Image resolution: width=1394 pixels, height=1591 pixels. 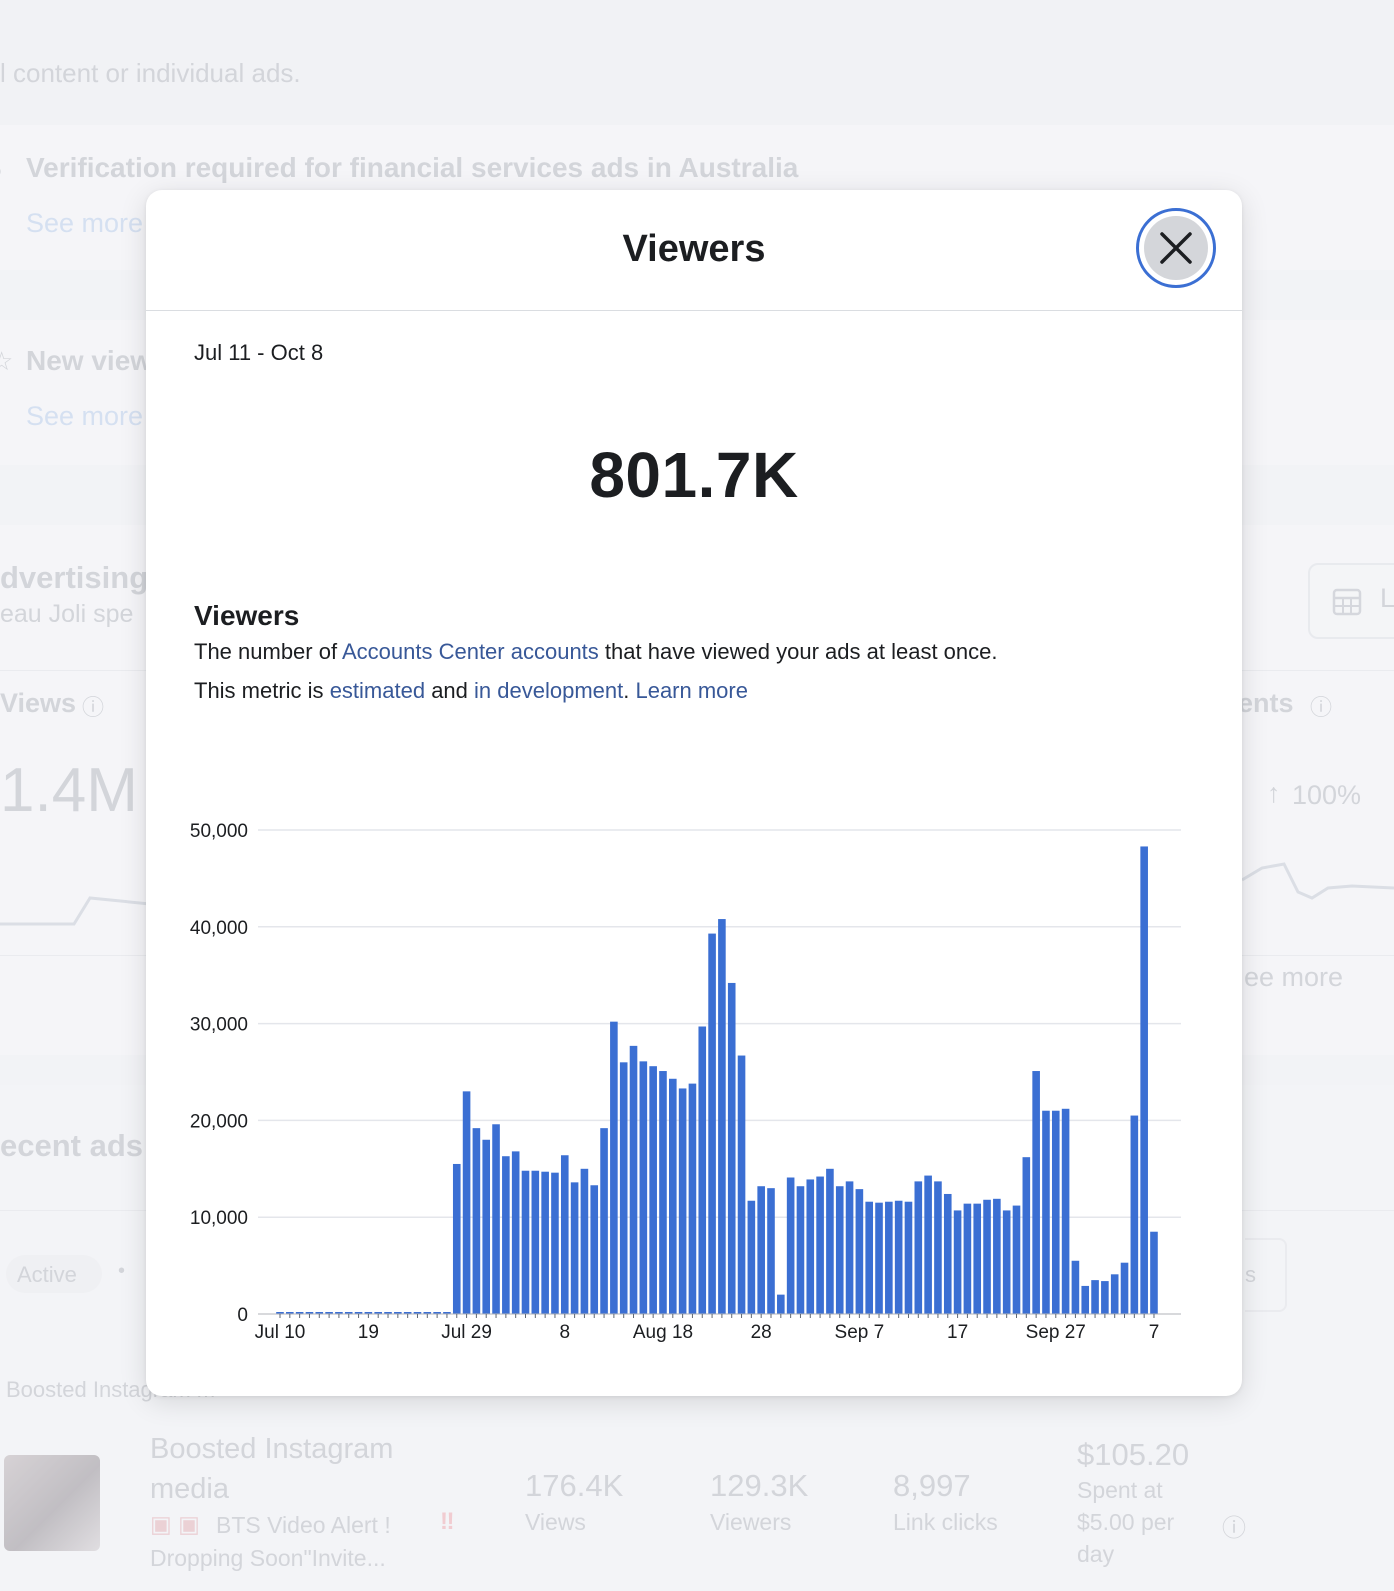 What do you see at coordinates (247, 615) in the screenshot?
I see `metric-heading: Viewers` at bounding box center [247, 615].